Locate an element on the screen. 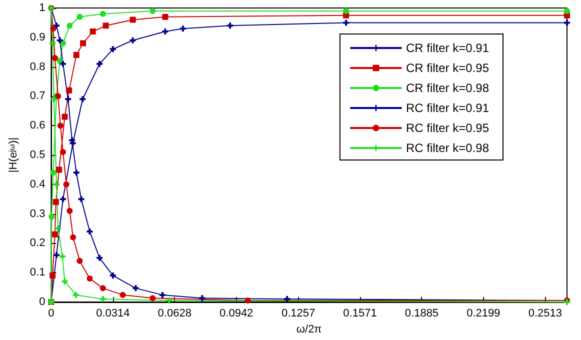  y-tick-label: 0.1 is located at coordinates (38, 272).